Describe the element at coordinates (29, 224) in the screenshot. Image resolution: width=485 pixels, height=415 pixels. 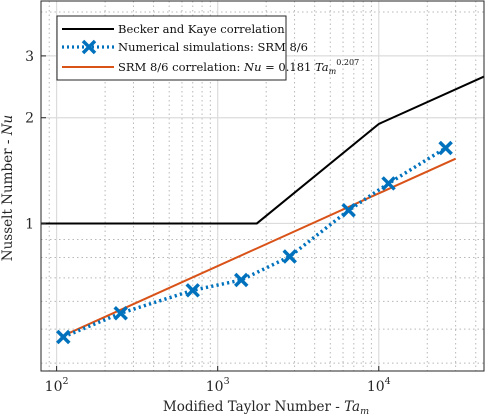
I see `y-tick-label: 1` at that location.